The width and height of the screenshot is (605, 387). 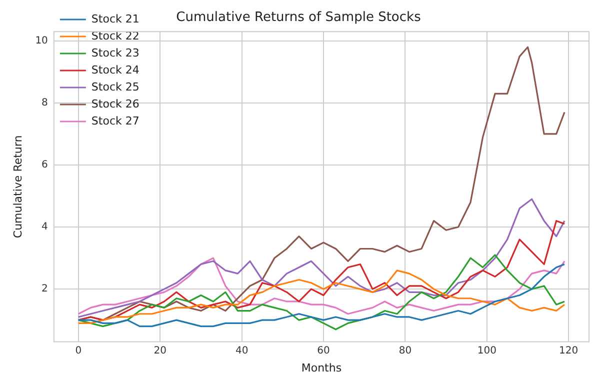 I want to click on x-tick-label: 0, so click(x=78, y=350).